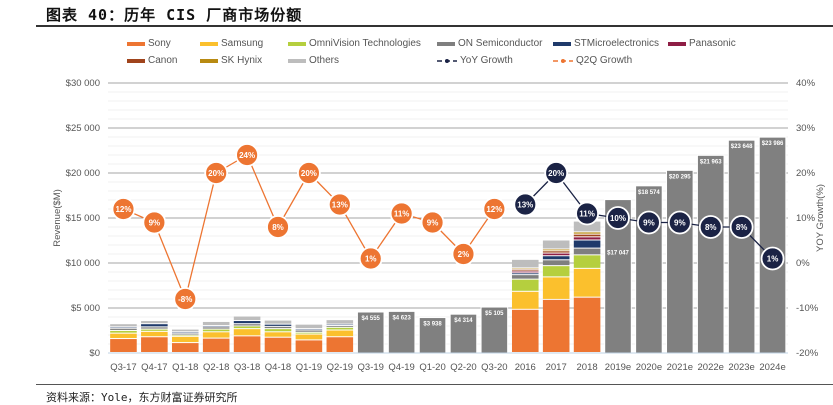 The height and width of the screenshot is (405, 833). Describe the element at coordinates (742, 147) in the screenshot. I see `bar-value-label: $23 648` at that location.